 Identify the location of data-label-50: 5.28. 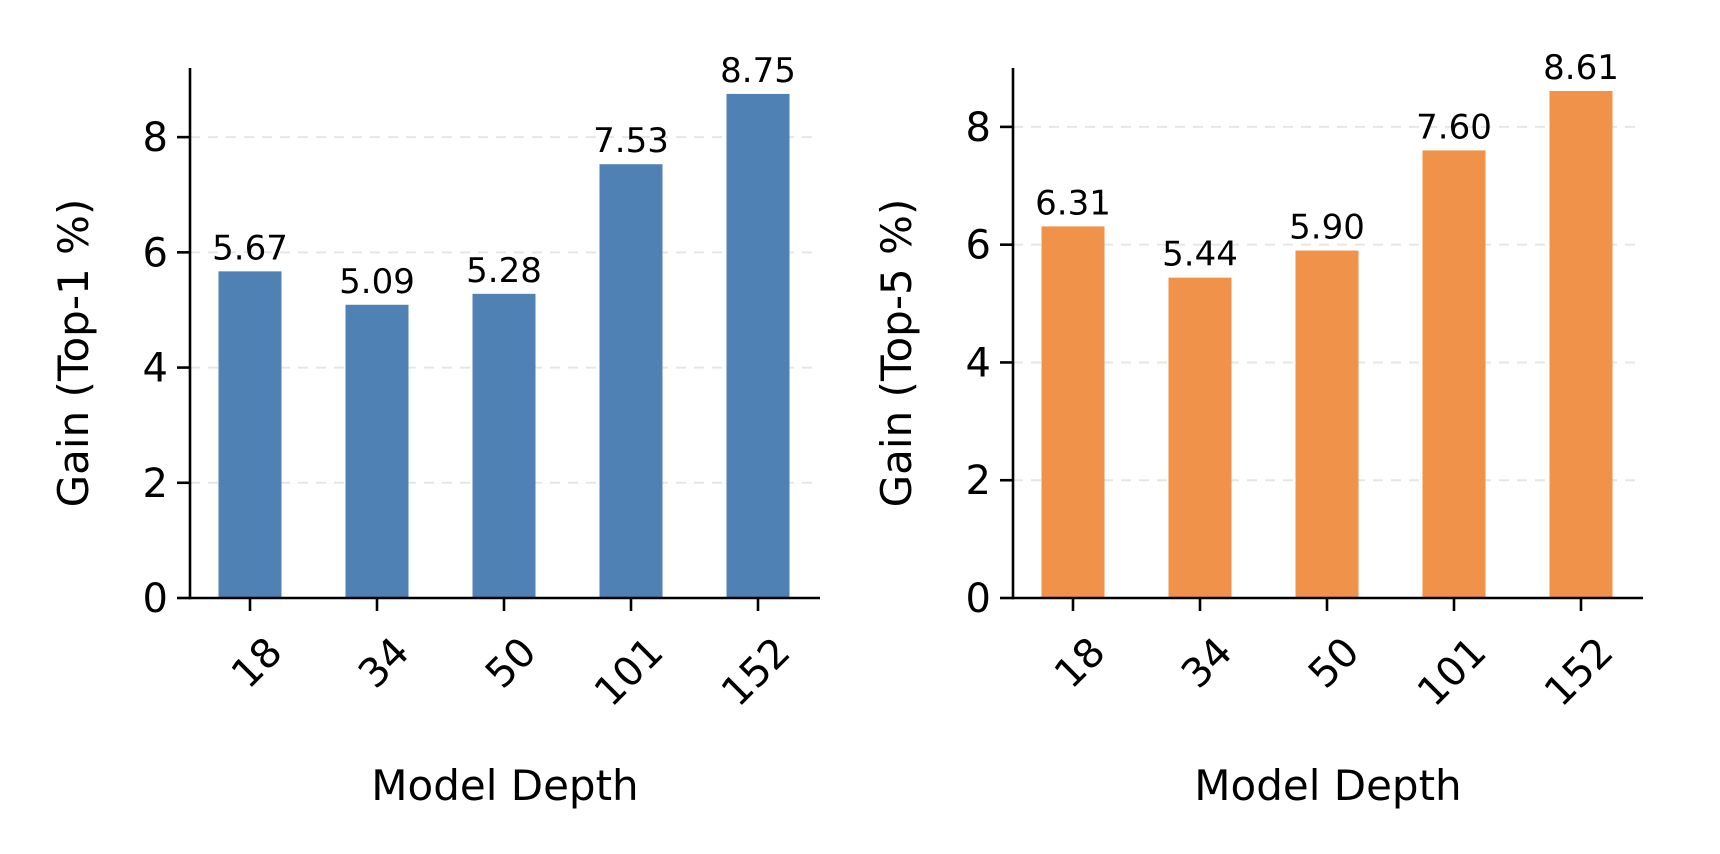
(504, 271).